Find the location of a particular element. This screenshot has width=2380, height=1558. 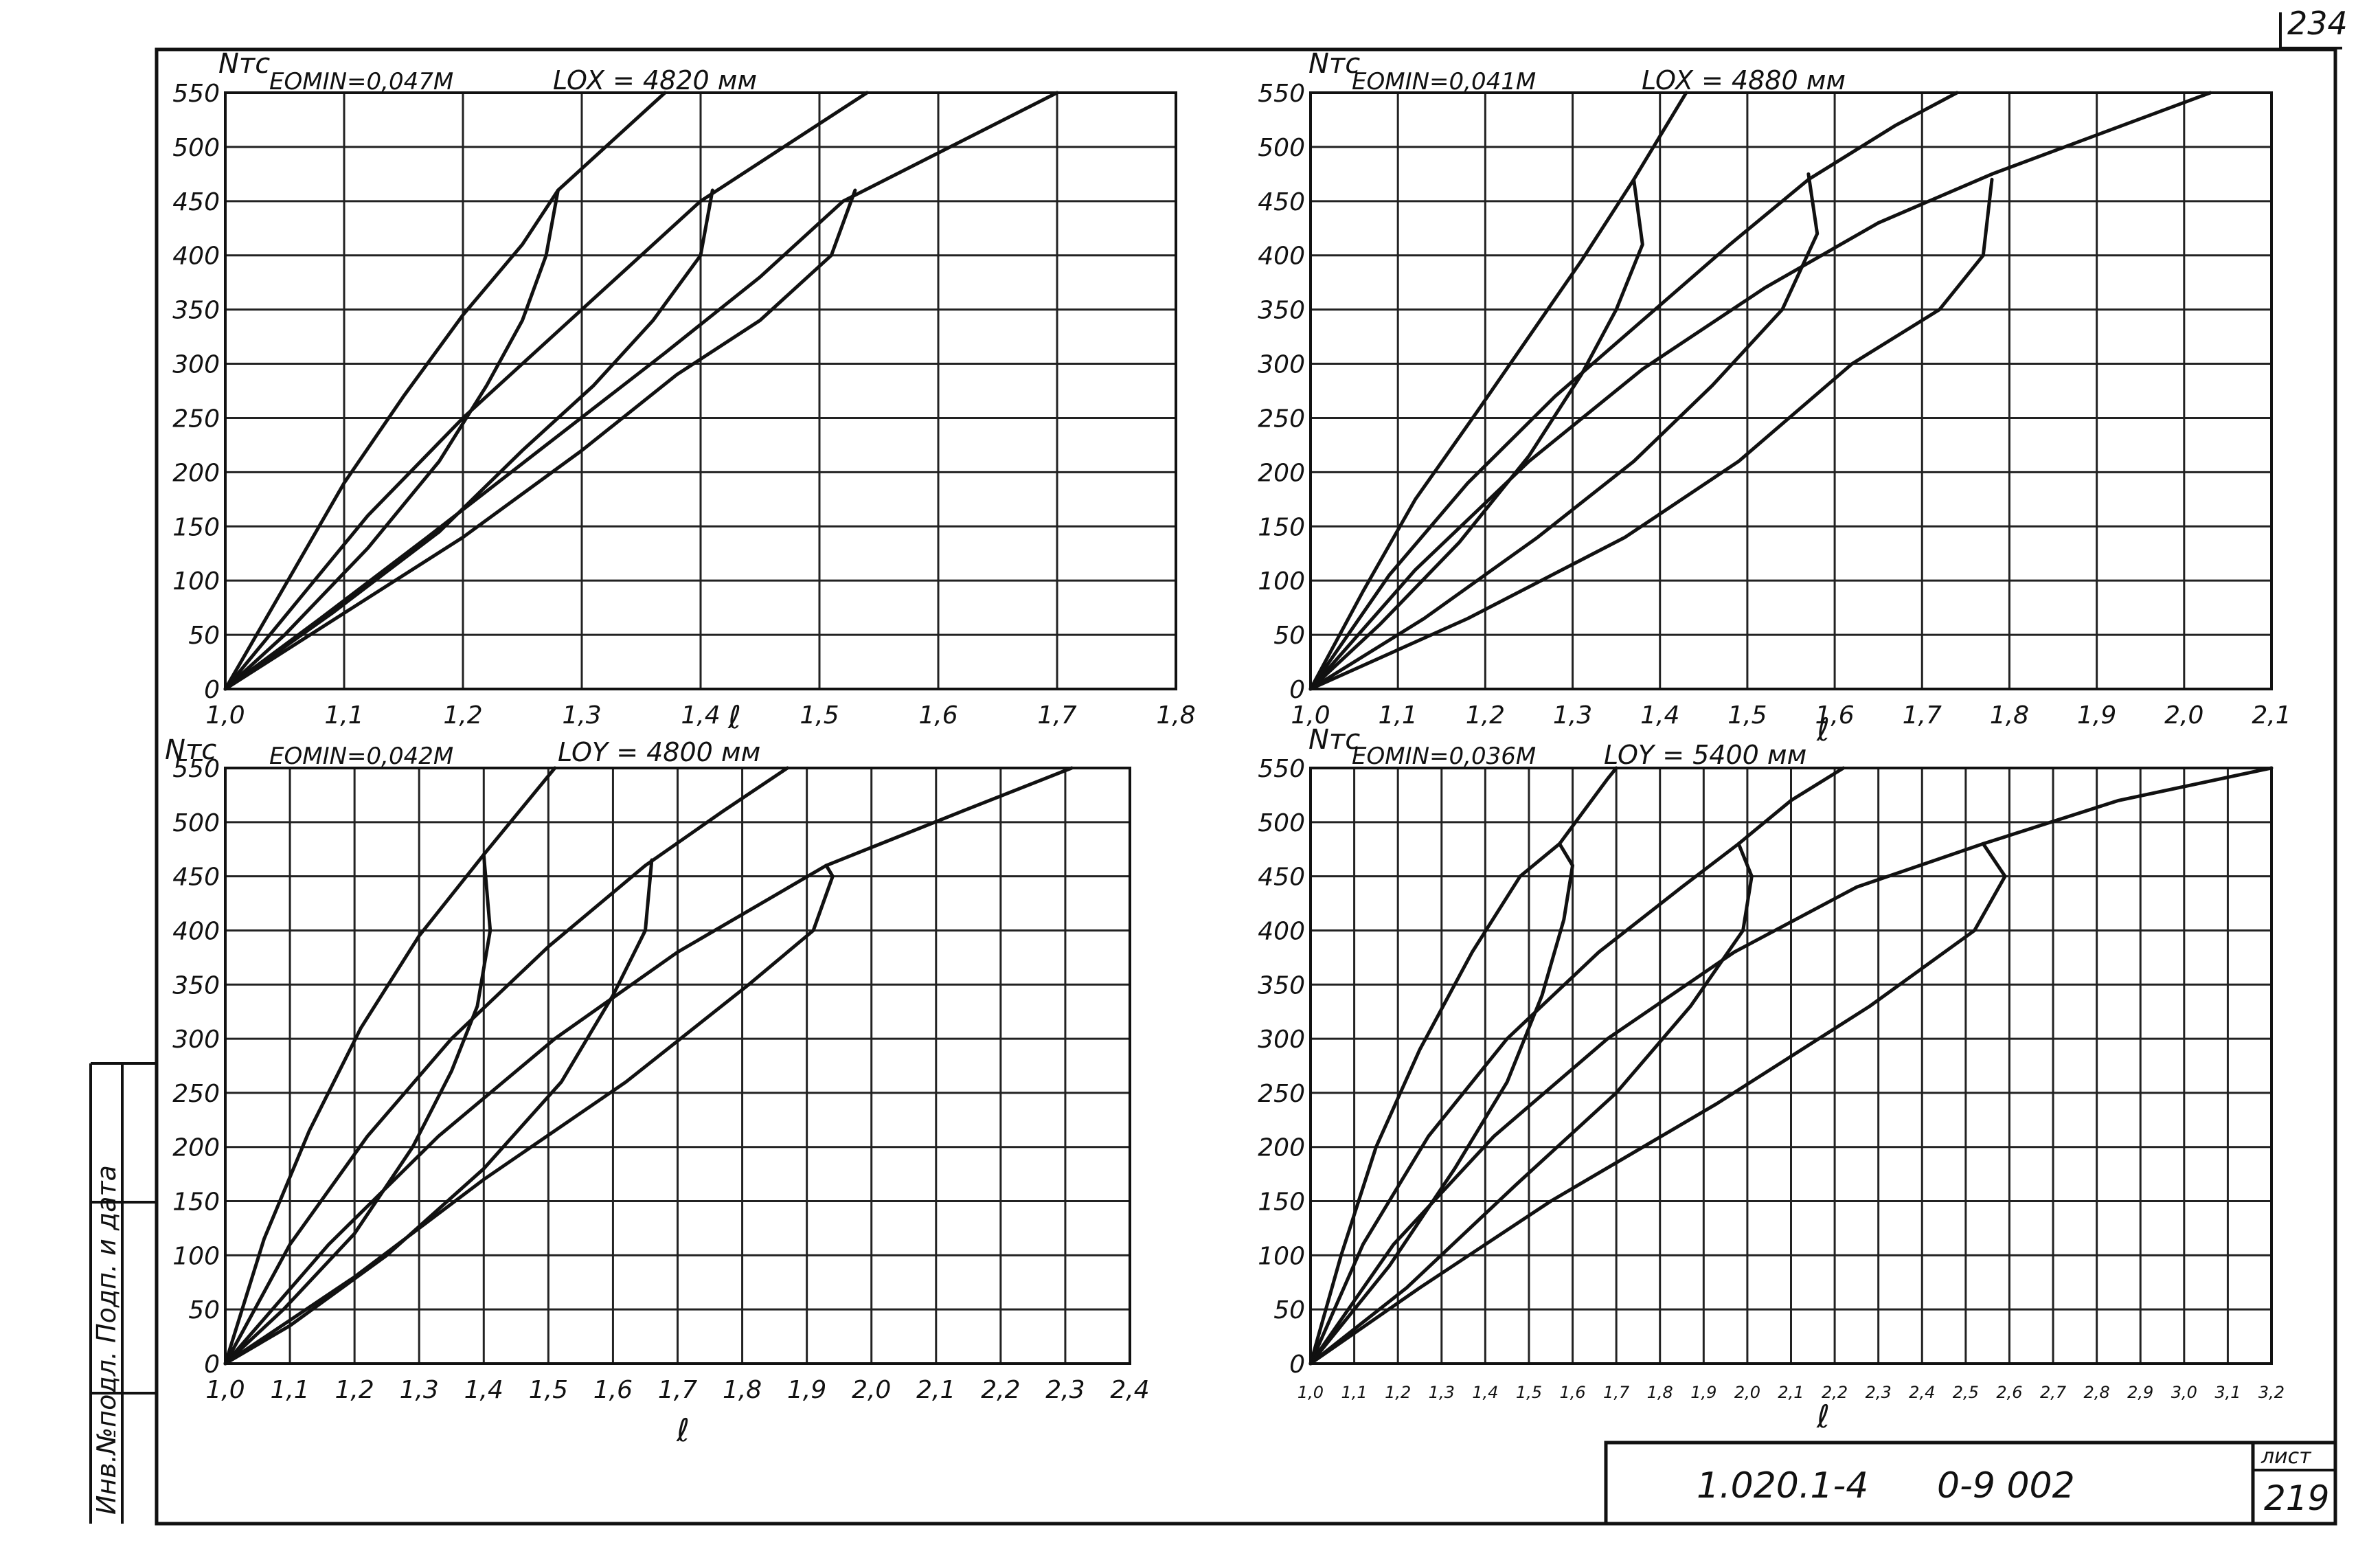

x-tick-label: 2,4 is located at coordinates (1129, 1390).